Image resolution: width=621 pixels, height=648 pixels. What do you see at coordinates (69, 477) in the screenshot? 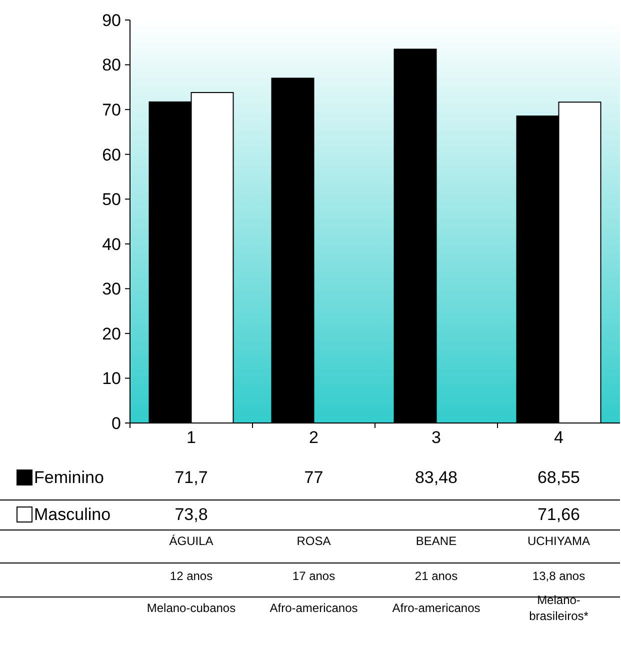
I see `legend-label: Feminino` at bounding box center [69, 477].